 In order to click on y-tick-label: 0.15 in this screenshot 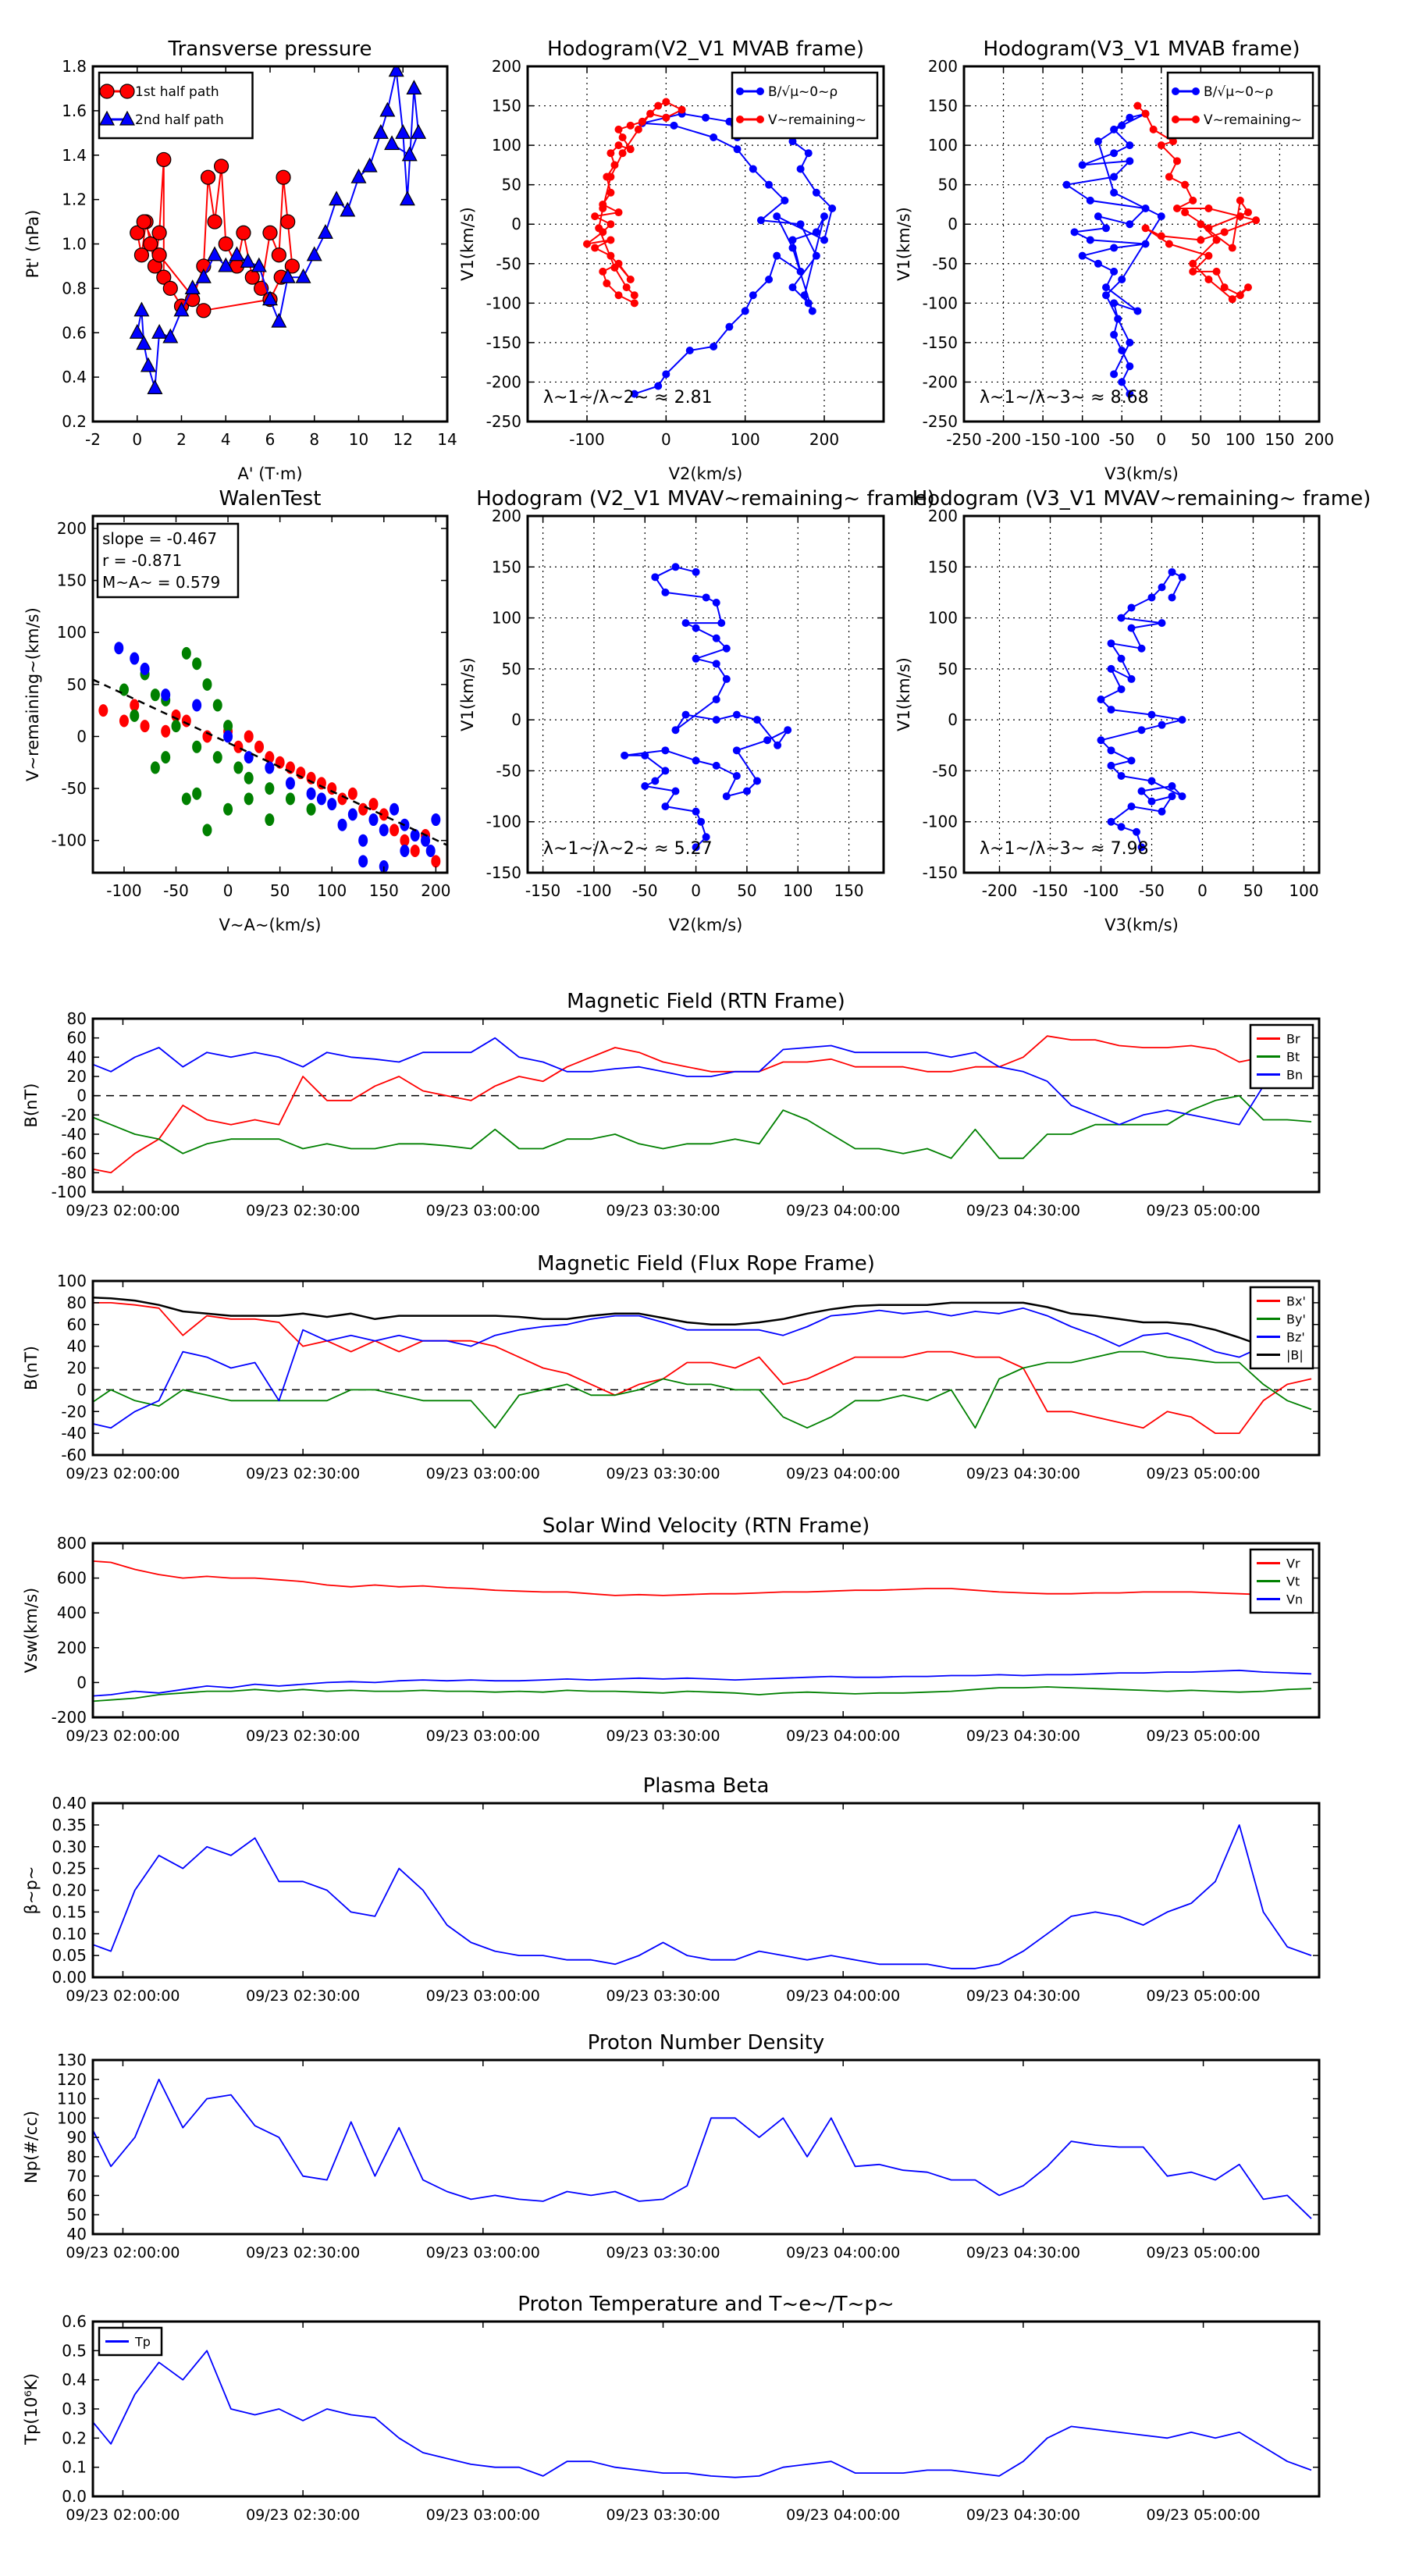, I will do `click(69, 1911)`.